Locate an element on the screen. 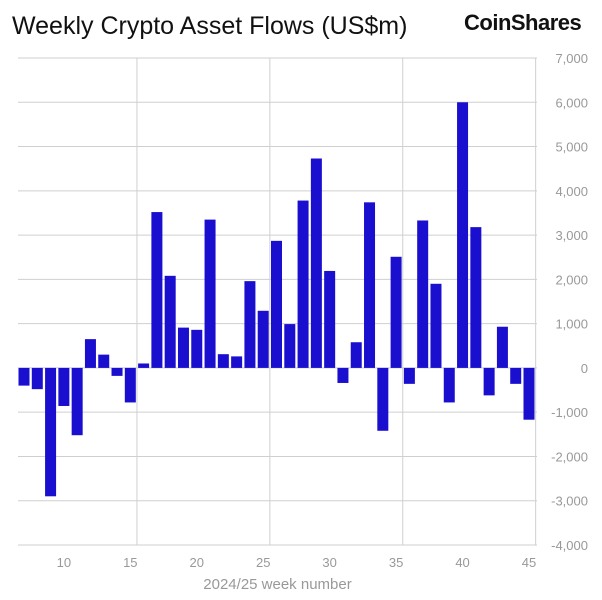  y-tick-label: 0 is located at coordinates (584, 368).